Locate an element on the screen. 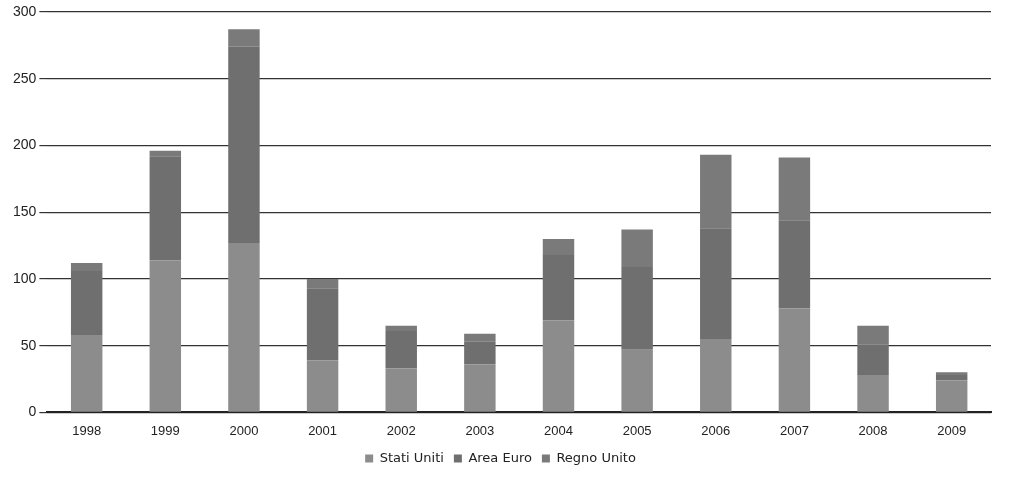 This screenshot has width=1011, height=479. y-tick-label: 200 is located at coordinates (25, 144).